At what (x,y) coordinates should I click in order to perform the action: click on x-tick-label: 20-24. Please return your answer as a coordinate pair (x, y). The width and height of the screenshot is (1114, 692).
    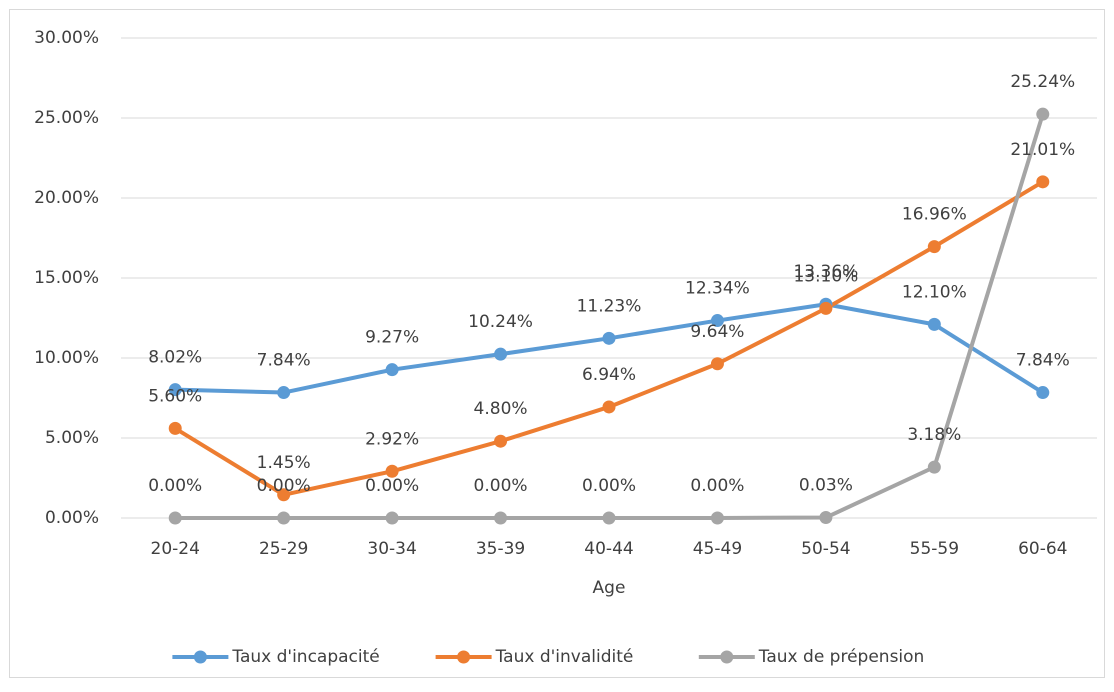
    Looking at the image, I should click on (175, 549).